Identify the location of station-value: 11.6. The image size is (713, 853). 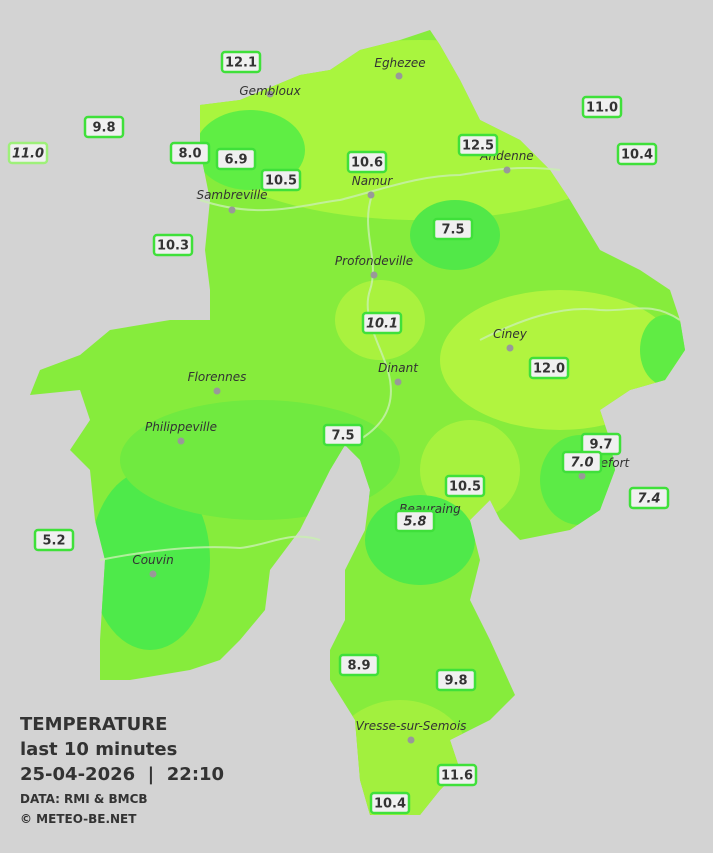
(457, 776).